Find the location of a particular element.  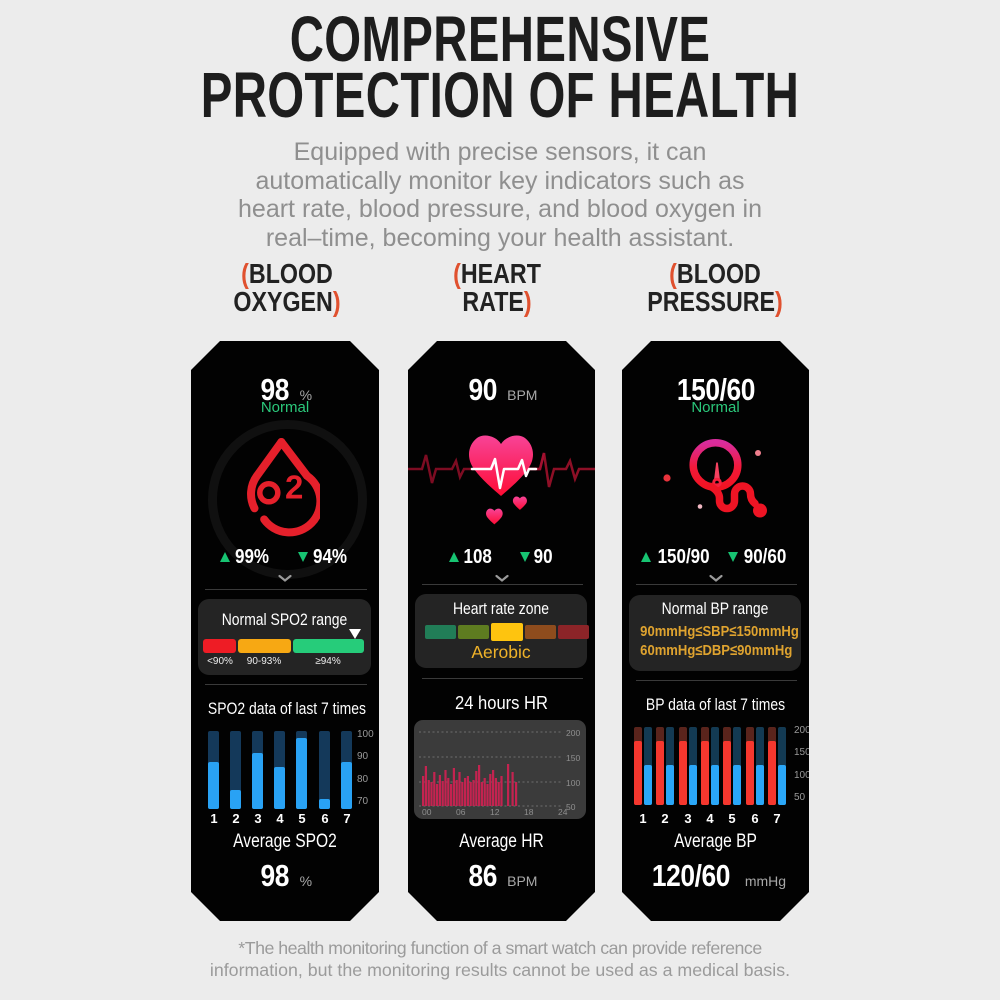

svg-text: 2 is located at coordinates (294, 487).